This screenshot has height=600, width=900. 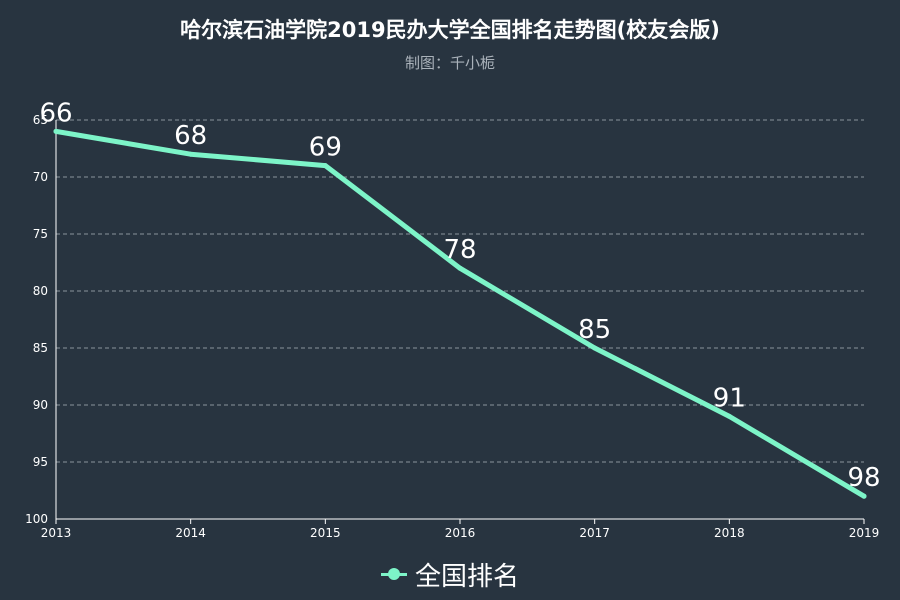 I want to click on data-label: 69, so click(x=325, y=148).